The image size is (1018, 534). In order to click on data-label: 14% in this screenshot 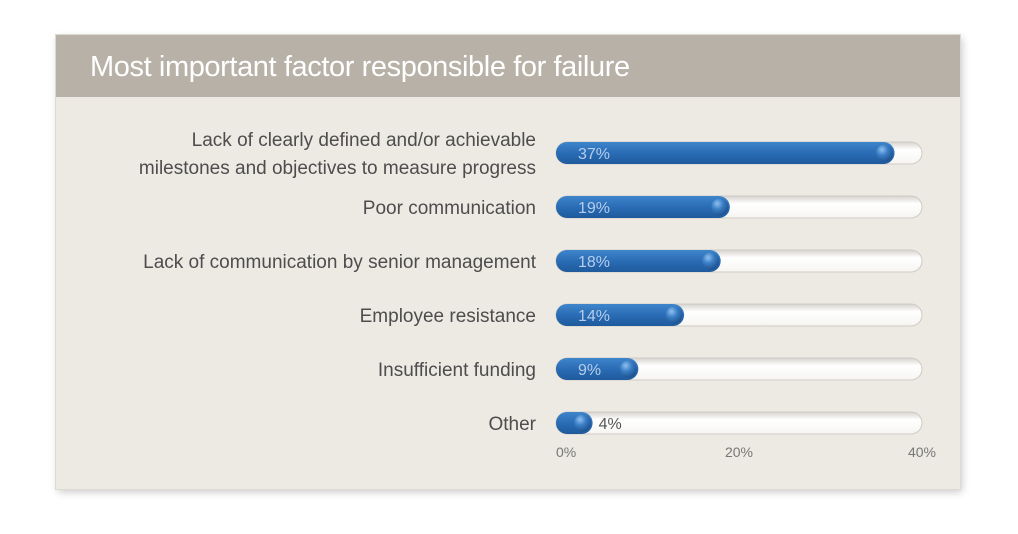, I will do `click(594, 316)`.